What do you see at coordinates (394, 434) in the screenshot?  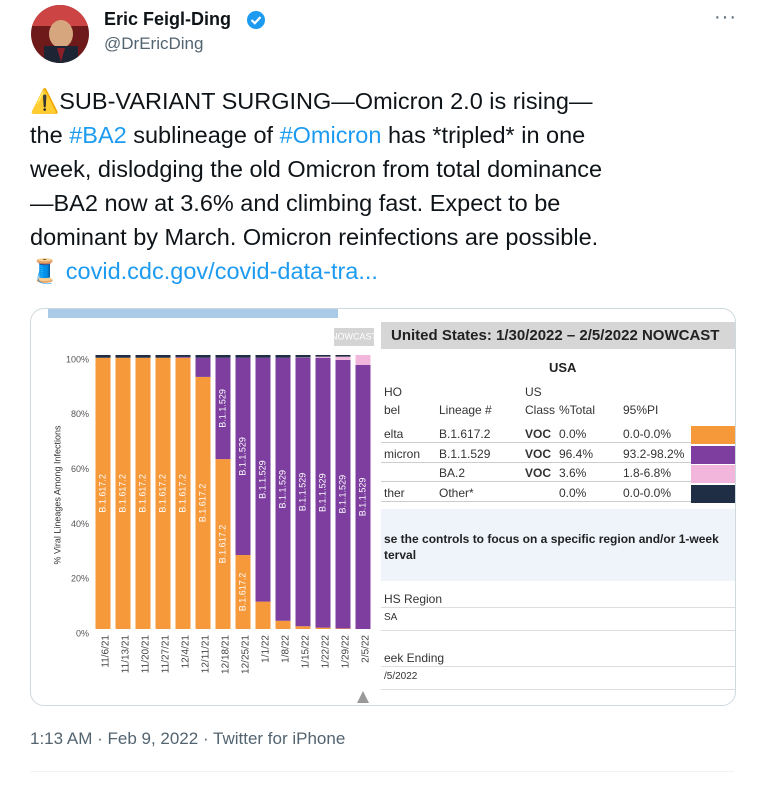 I see `table-cell: elta` at bounding box center [394, 434].